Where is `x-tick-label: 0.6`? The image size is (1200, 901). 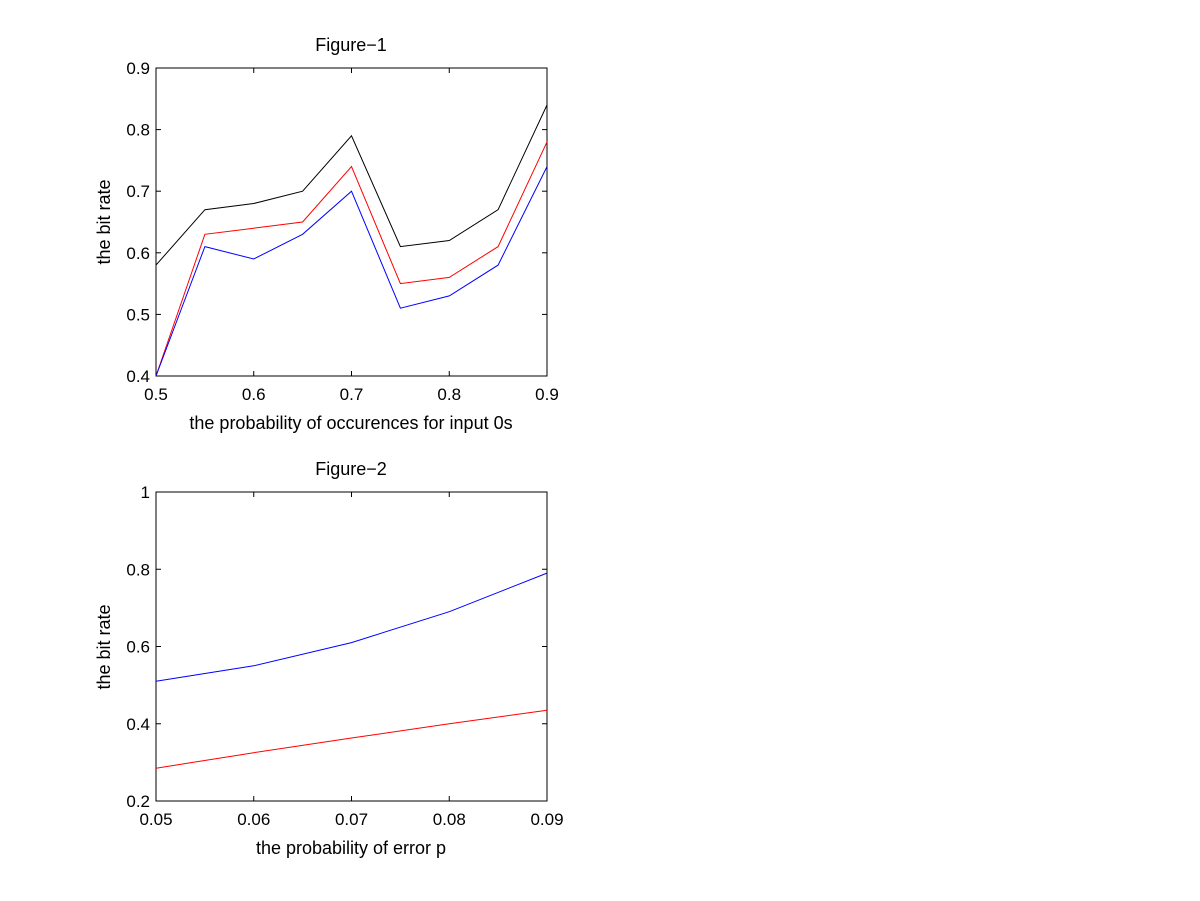
x-tick-label: 0.6 is located at coordinates (254, 394).